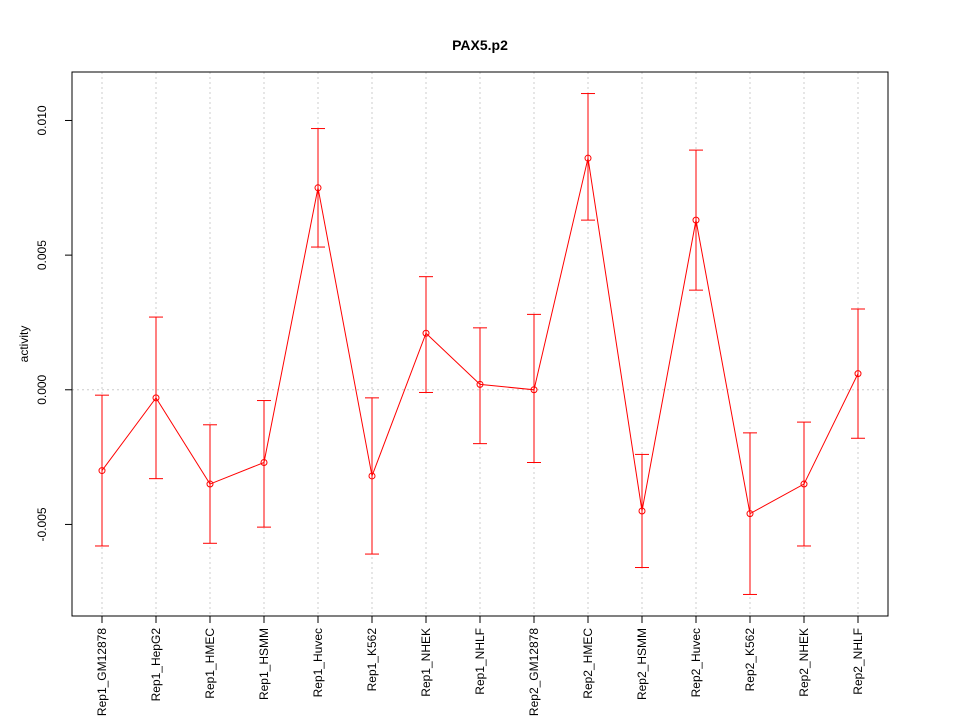  Describe the element at coordinates (42, 524) in the screenshot. I see `y-tick-label: -0.005` at that location.